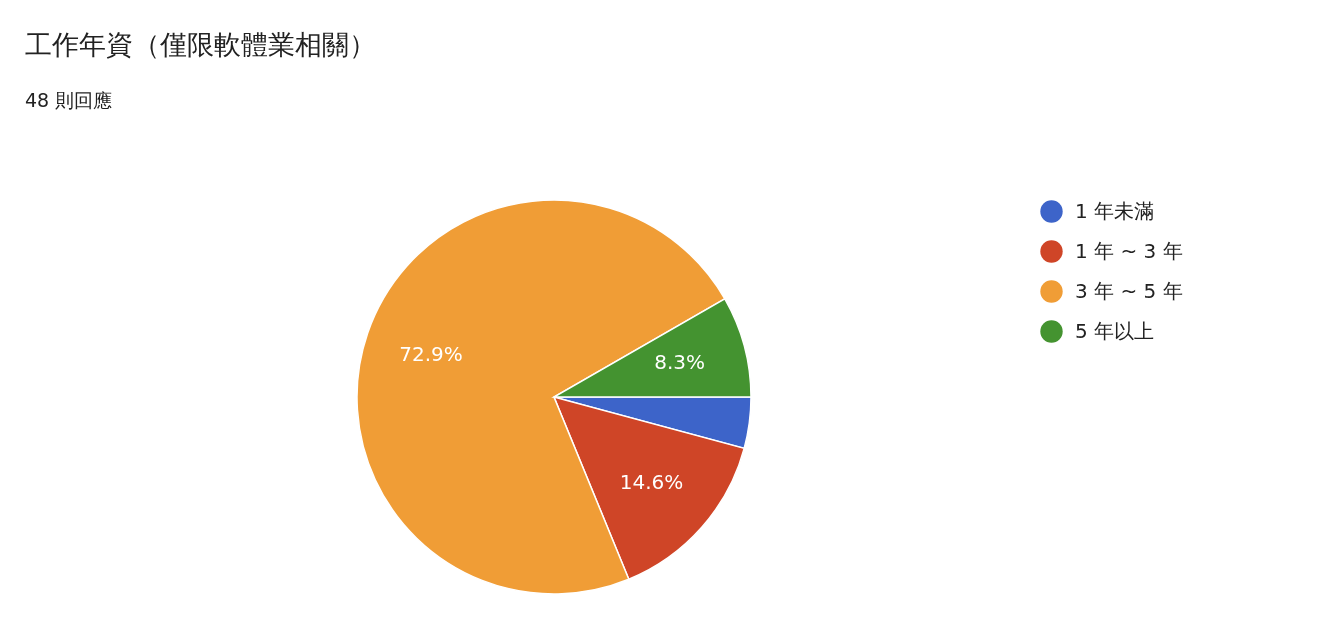 This screenshot has width=1318, height=630. Describe the element at coordinates (431, 353) in the screenshot. I see `data-label: 72.9%` at that location.